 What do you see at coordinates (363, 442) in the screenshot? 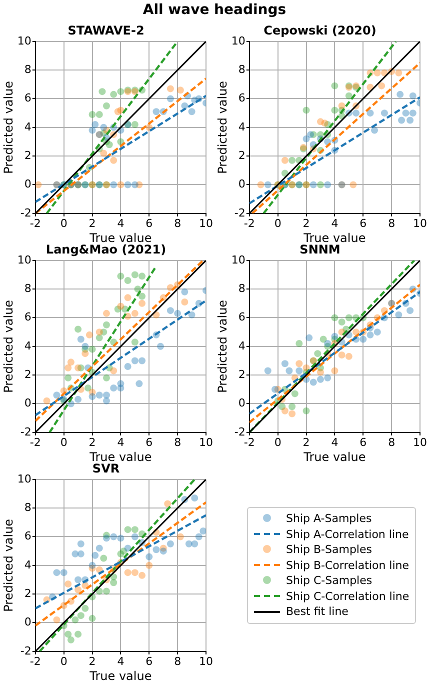
I see `x-tick-label: 6` at bounding box center [363, 442].